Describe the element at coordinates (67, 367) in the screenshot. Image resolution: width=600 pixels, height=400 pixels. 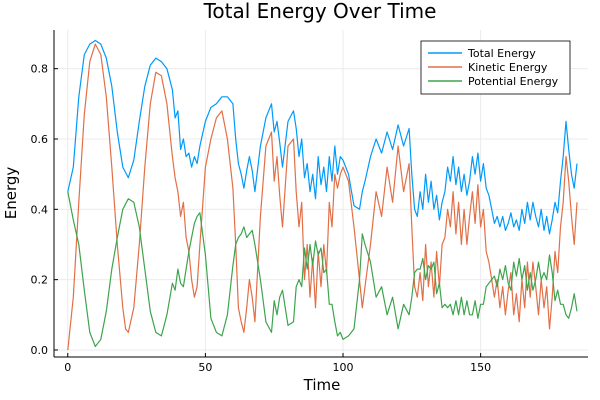
I see `x-tick-label: 0` at that location.